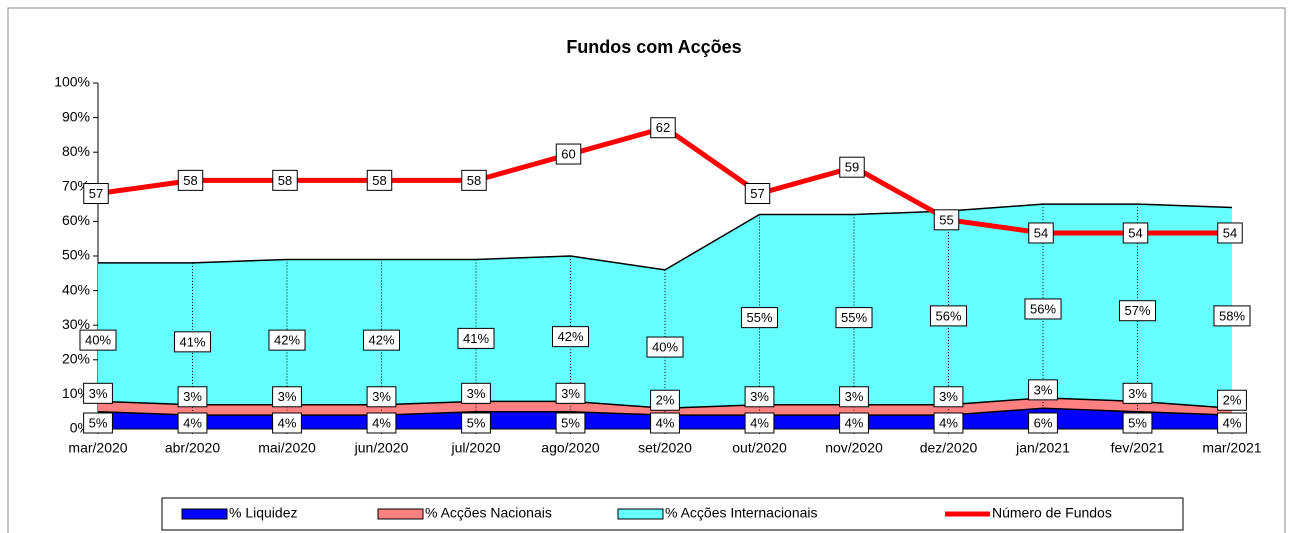 The height and width of the screenshot is (533, 1292). I want to click on data-label: 60, so click(568, 153).